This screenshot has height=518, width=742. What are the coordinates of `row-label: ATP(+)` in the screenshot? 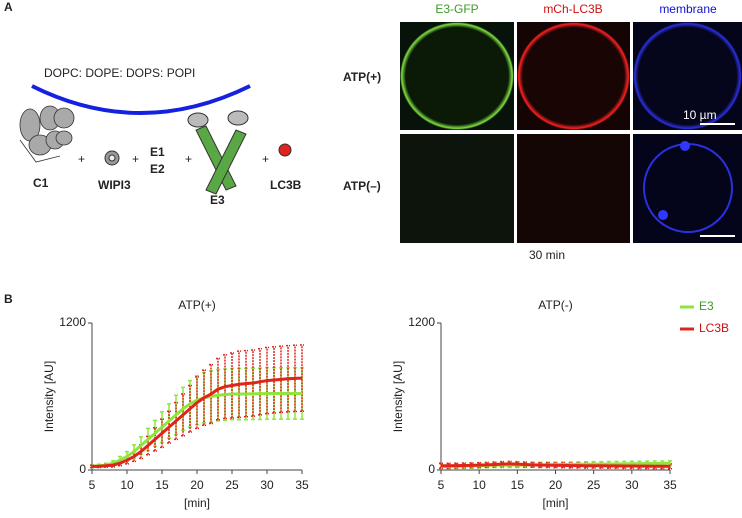 It's located at (362, 77).